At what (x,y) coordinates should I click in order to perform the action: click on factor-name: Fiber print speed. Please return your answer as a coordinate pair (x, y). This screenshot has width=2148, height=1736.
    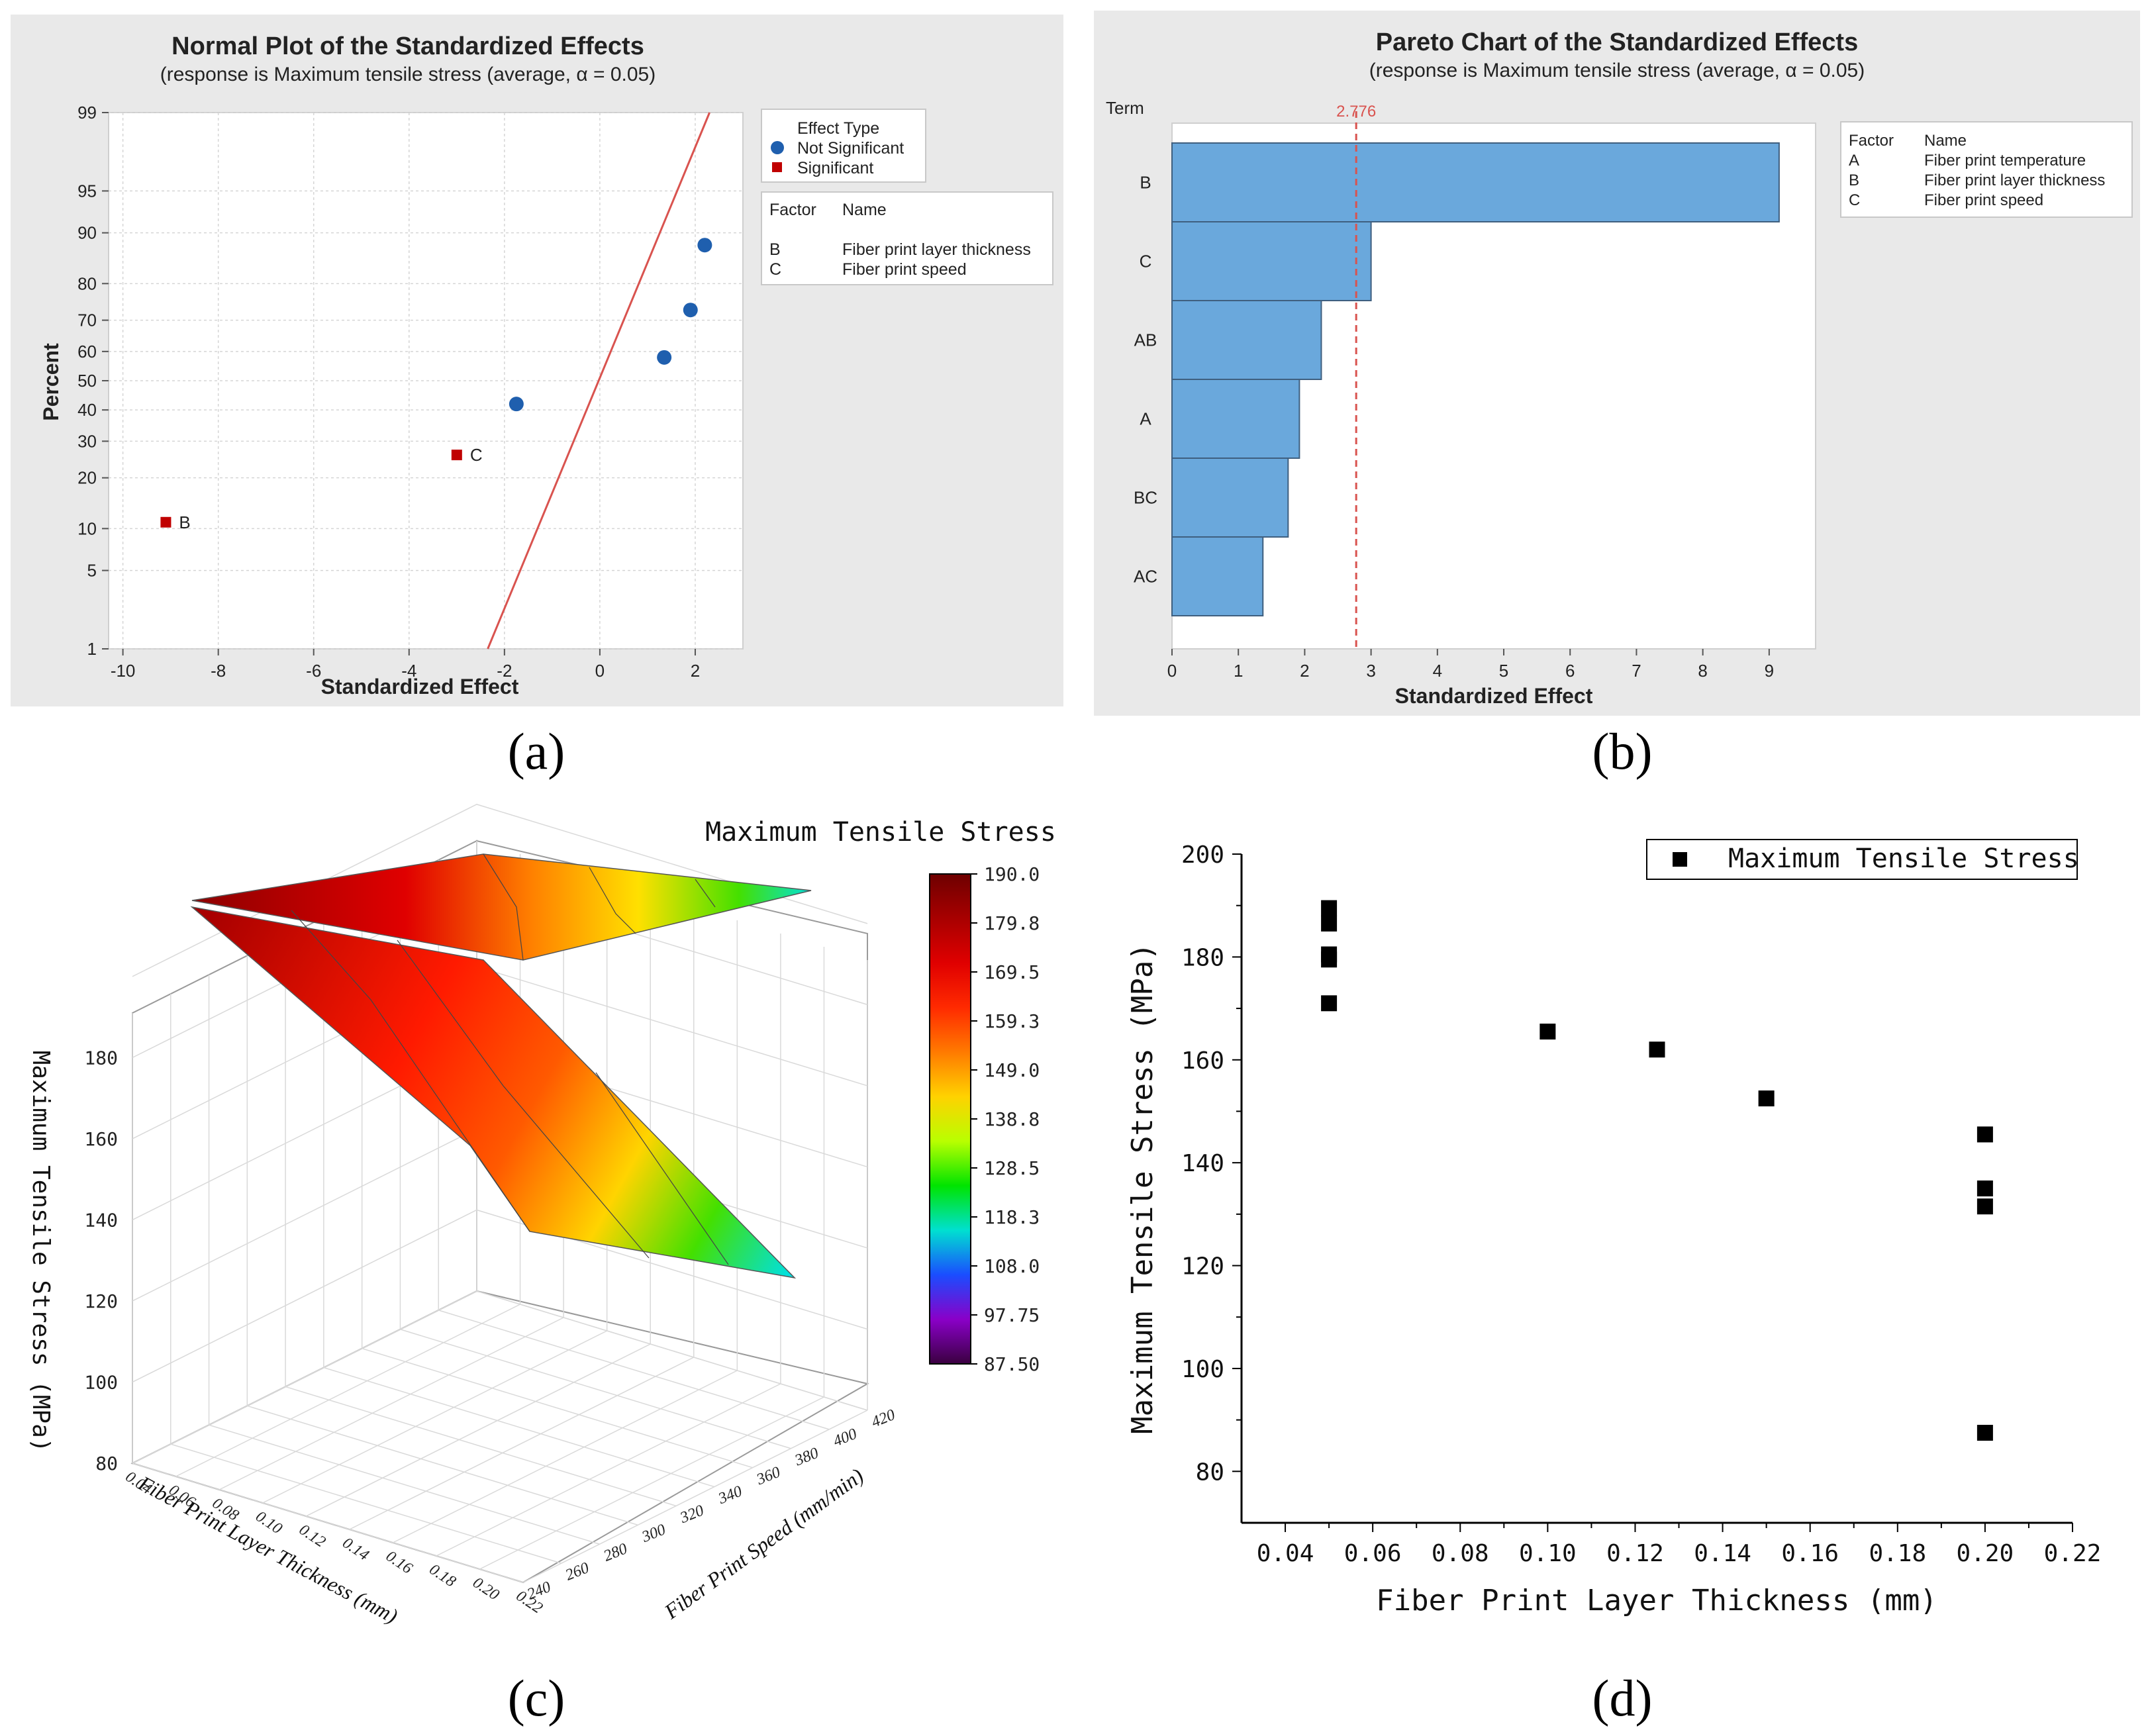
    Looking at the image, I should click on (1983, 200).